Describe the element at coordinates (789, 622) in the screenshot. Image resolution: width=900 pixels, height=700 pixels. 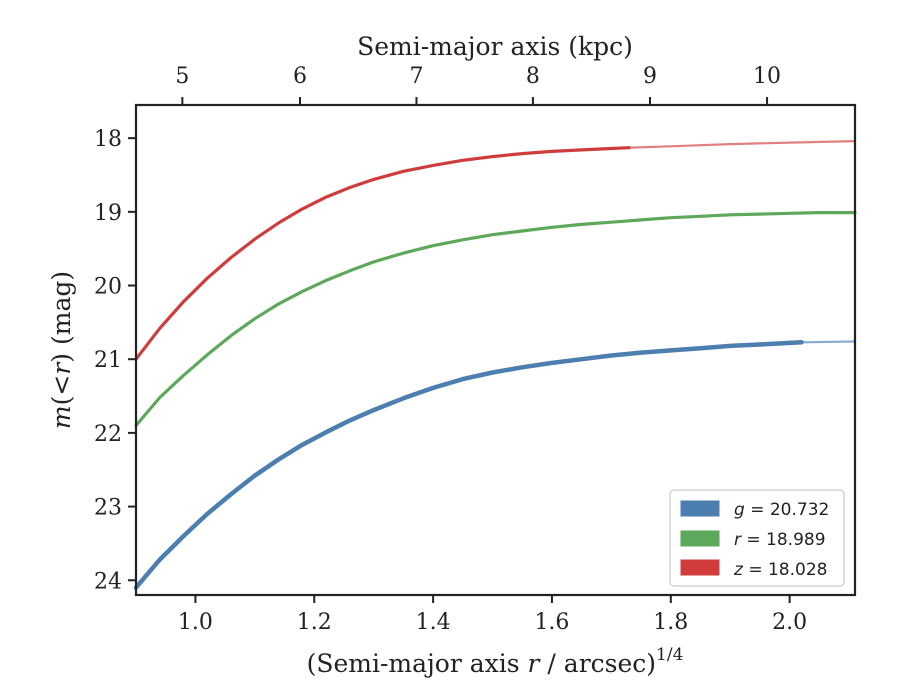
I see `x-tick-label: 2.0` at that location.